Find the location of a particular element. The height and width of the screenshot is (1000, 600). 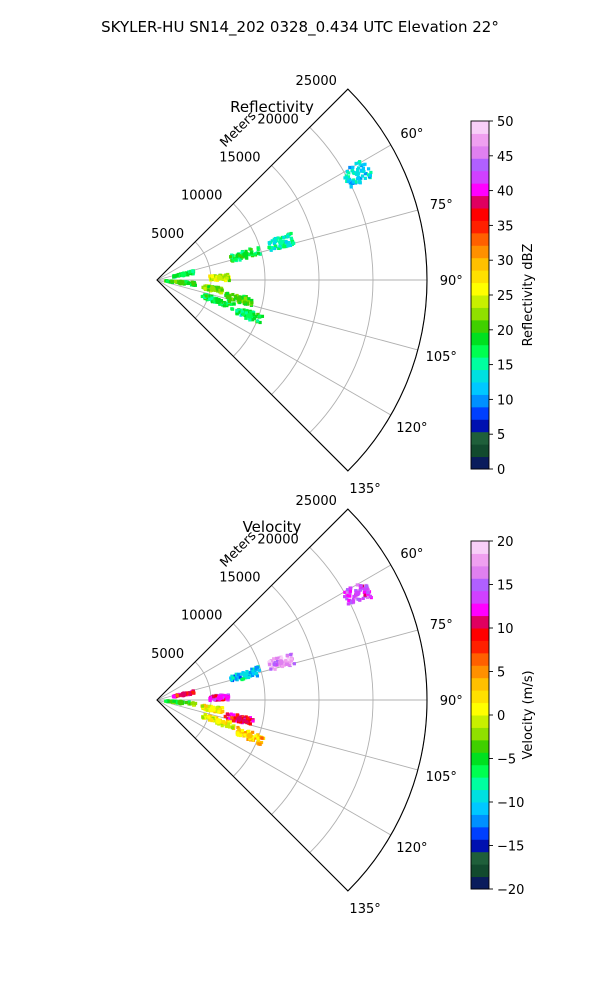

range-axis-label: Meters is located at coordinates (239, 549).